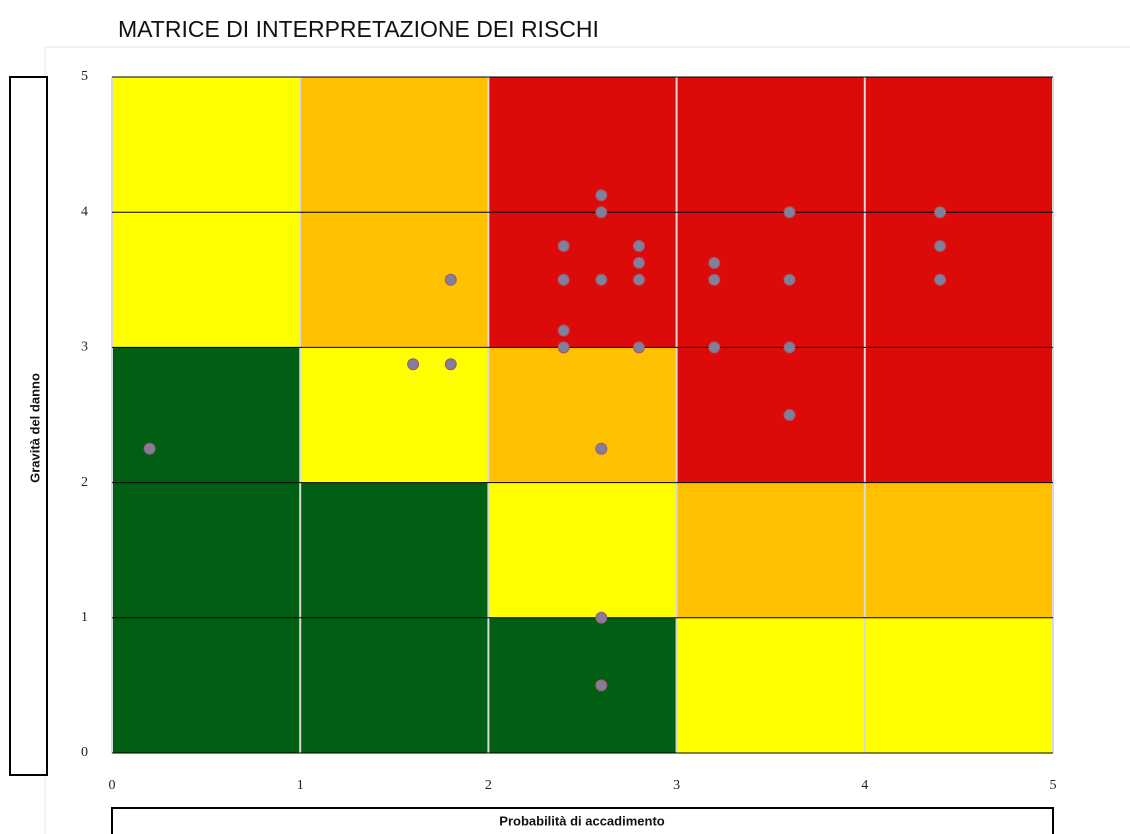 The width and height of the screenshot is (1130, 834). I want to click on y-tick-label: 1, so click(84, 617).